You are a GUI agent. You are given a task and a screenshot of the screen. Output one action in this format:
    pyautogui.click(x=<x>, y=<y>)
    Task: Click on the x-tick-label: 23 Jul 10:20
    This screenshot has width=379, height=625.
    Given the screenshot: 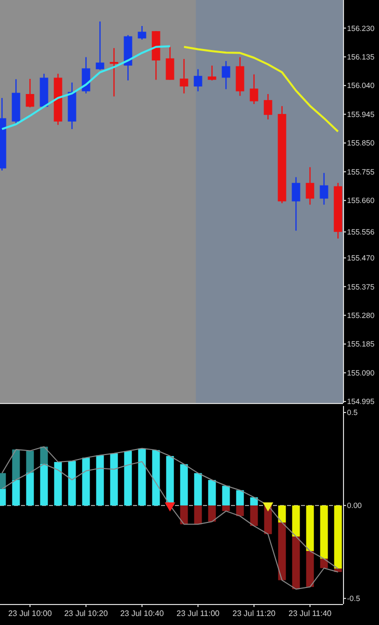 What is the action you would take?
    pyautogui.click(x=86, y=613)
    